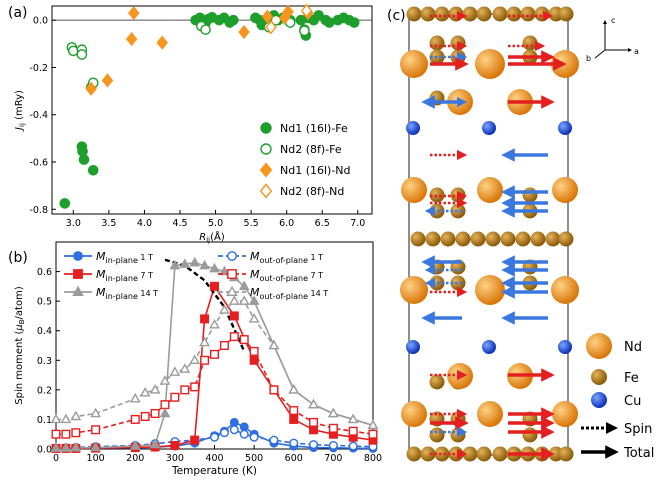  What do you see at coordinates (20, 111) in the screenshot?
I see `panel-a-ylabel: Jij (mRy)` at bounding box center [20, 111].